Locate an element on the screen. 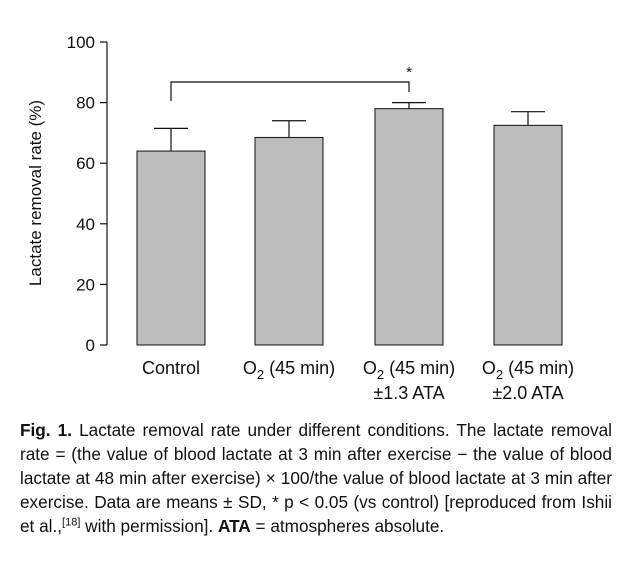 Image resolution: width=625 pixels, height=580 pixels. significance-bracket: * is located at coordinates (291, 82).